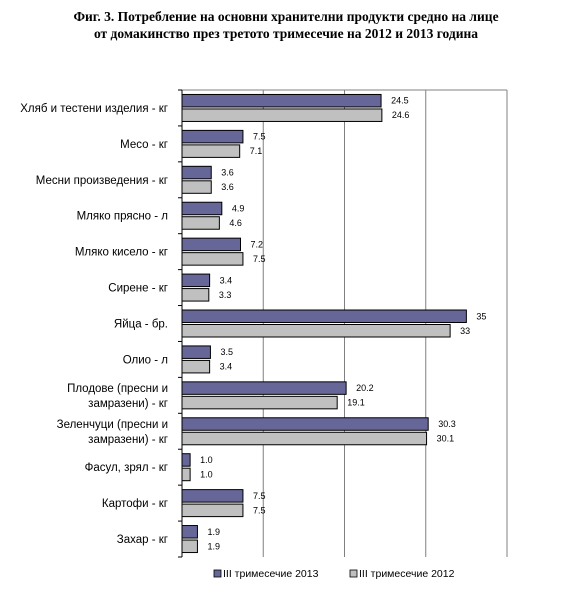  I want to click on value-label-2012: 1.9, so click(213, 546).